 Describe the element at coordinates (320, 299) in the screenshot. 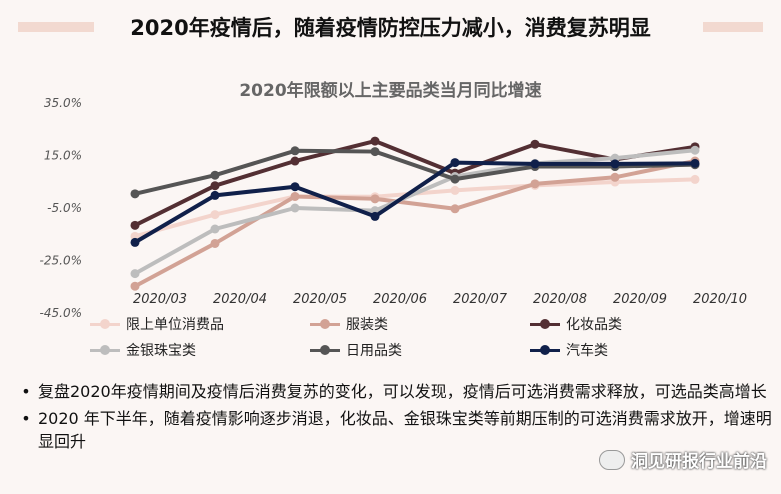

I see `x-tick-label: 2020/05` at that location.